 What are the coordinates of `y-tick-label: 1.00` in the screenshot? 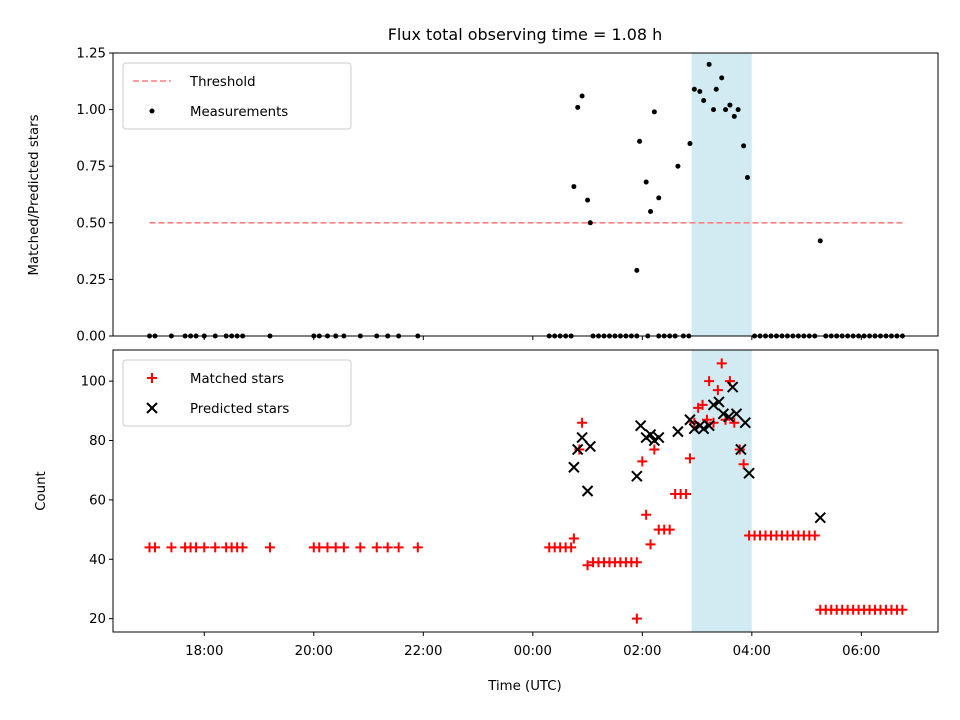 It's located at (91, 110).